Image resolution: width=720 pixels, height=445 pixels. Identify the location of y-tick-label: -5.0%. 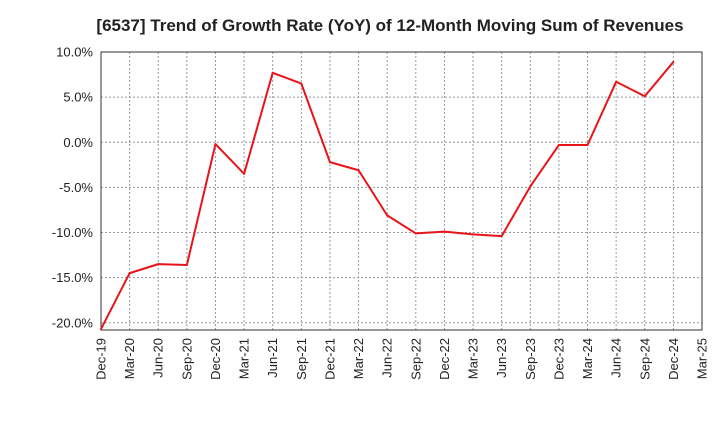
(76, 187).